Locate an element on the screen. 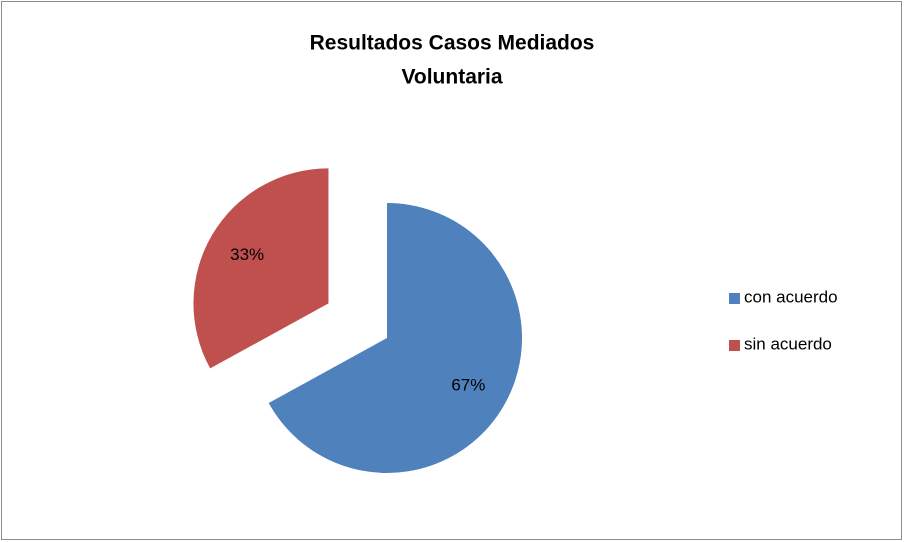 This screenshot has height=542, width=904. legend-label: sin acuerdo is located at coordinates (788, 343).